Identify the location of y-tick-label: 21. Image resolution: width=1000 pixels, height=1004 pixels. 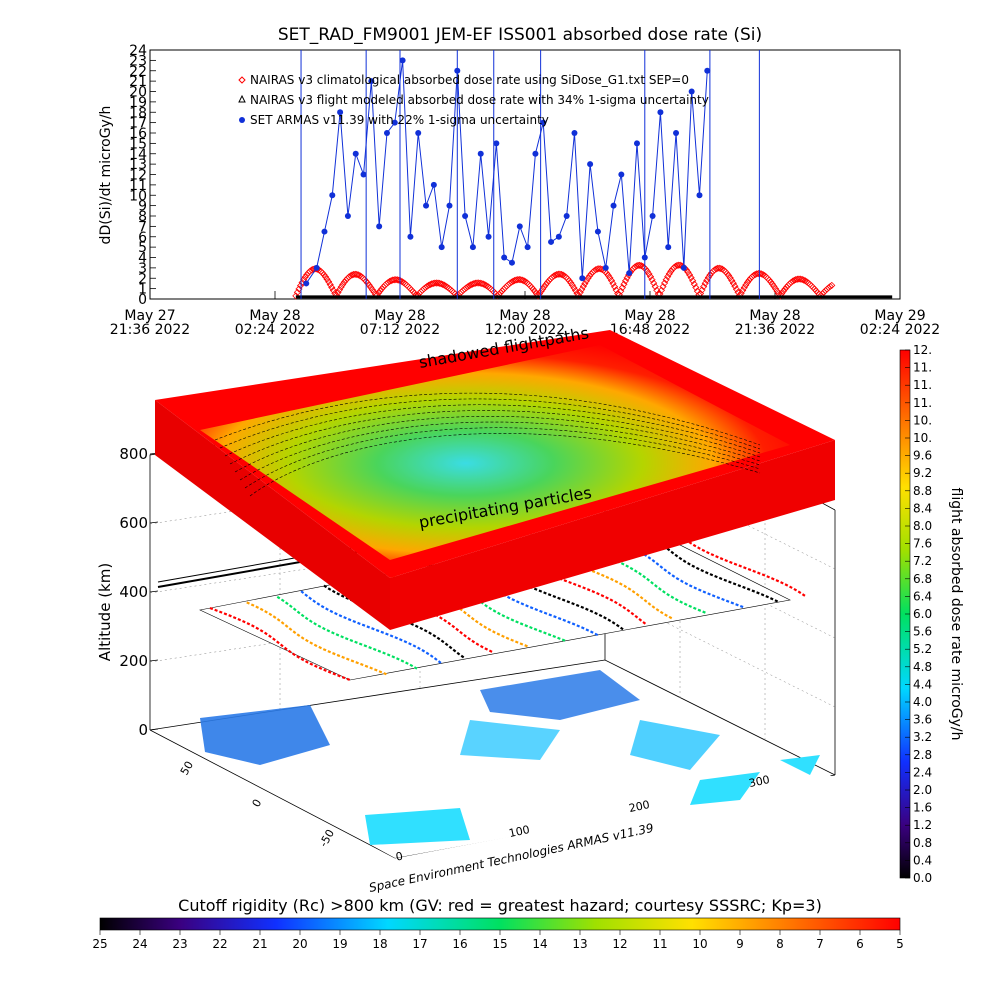
(138, 82).